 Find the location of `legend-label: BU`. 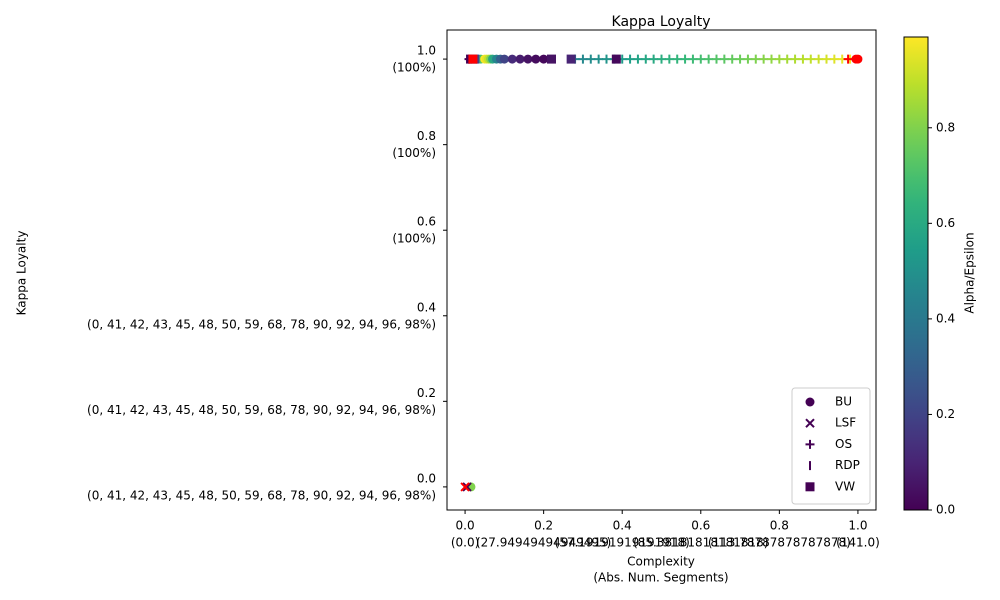

legend-label: BU is located at coordinates (843, 402).